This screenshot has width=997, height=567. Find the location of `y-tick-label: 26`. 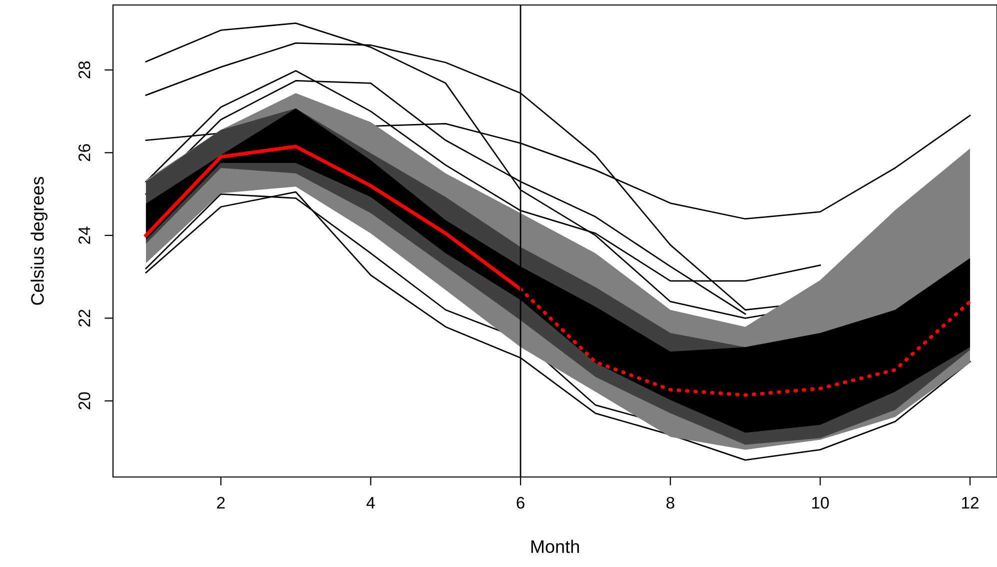

y-tick-label: 26 is located at coordinates (84, 153).